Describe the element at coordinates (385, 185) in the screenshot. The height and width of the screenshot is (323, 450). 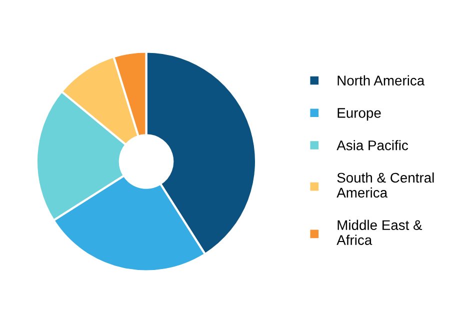
I see `legend-label: South & Central America` at that location.